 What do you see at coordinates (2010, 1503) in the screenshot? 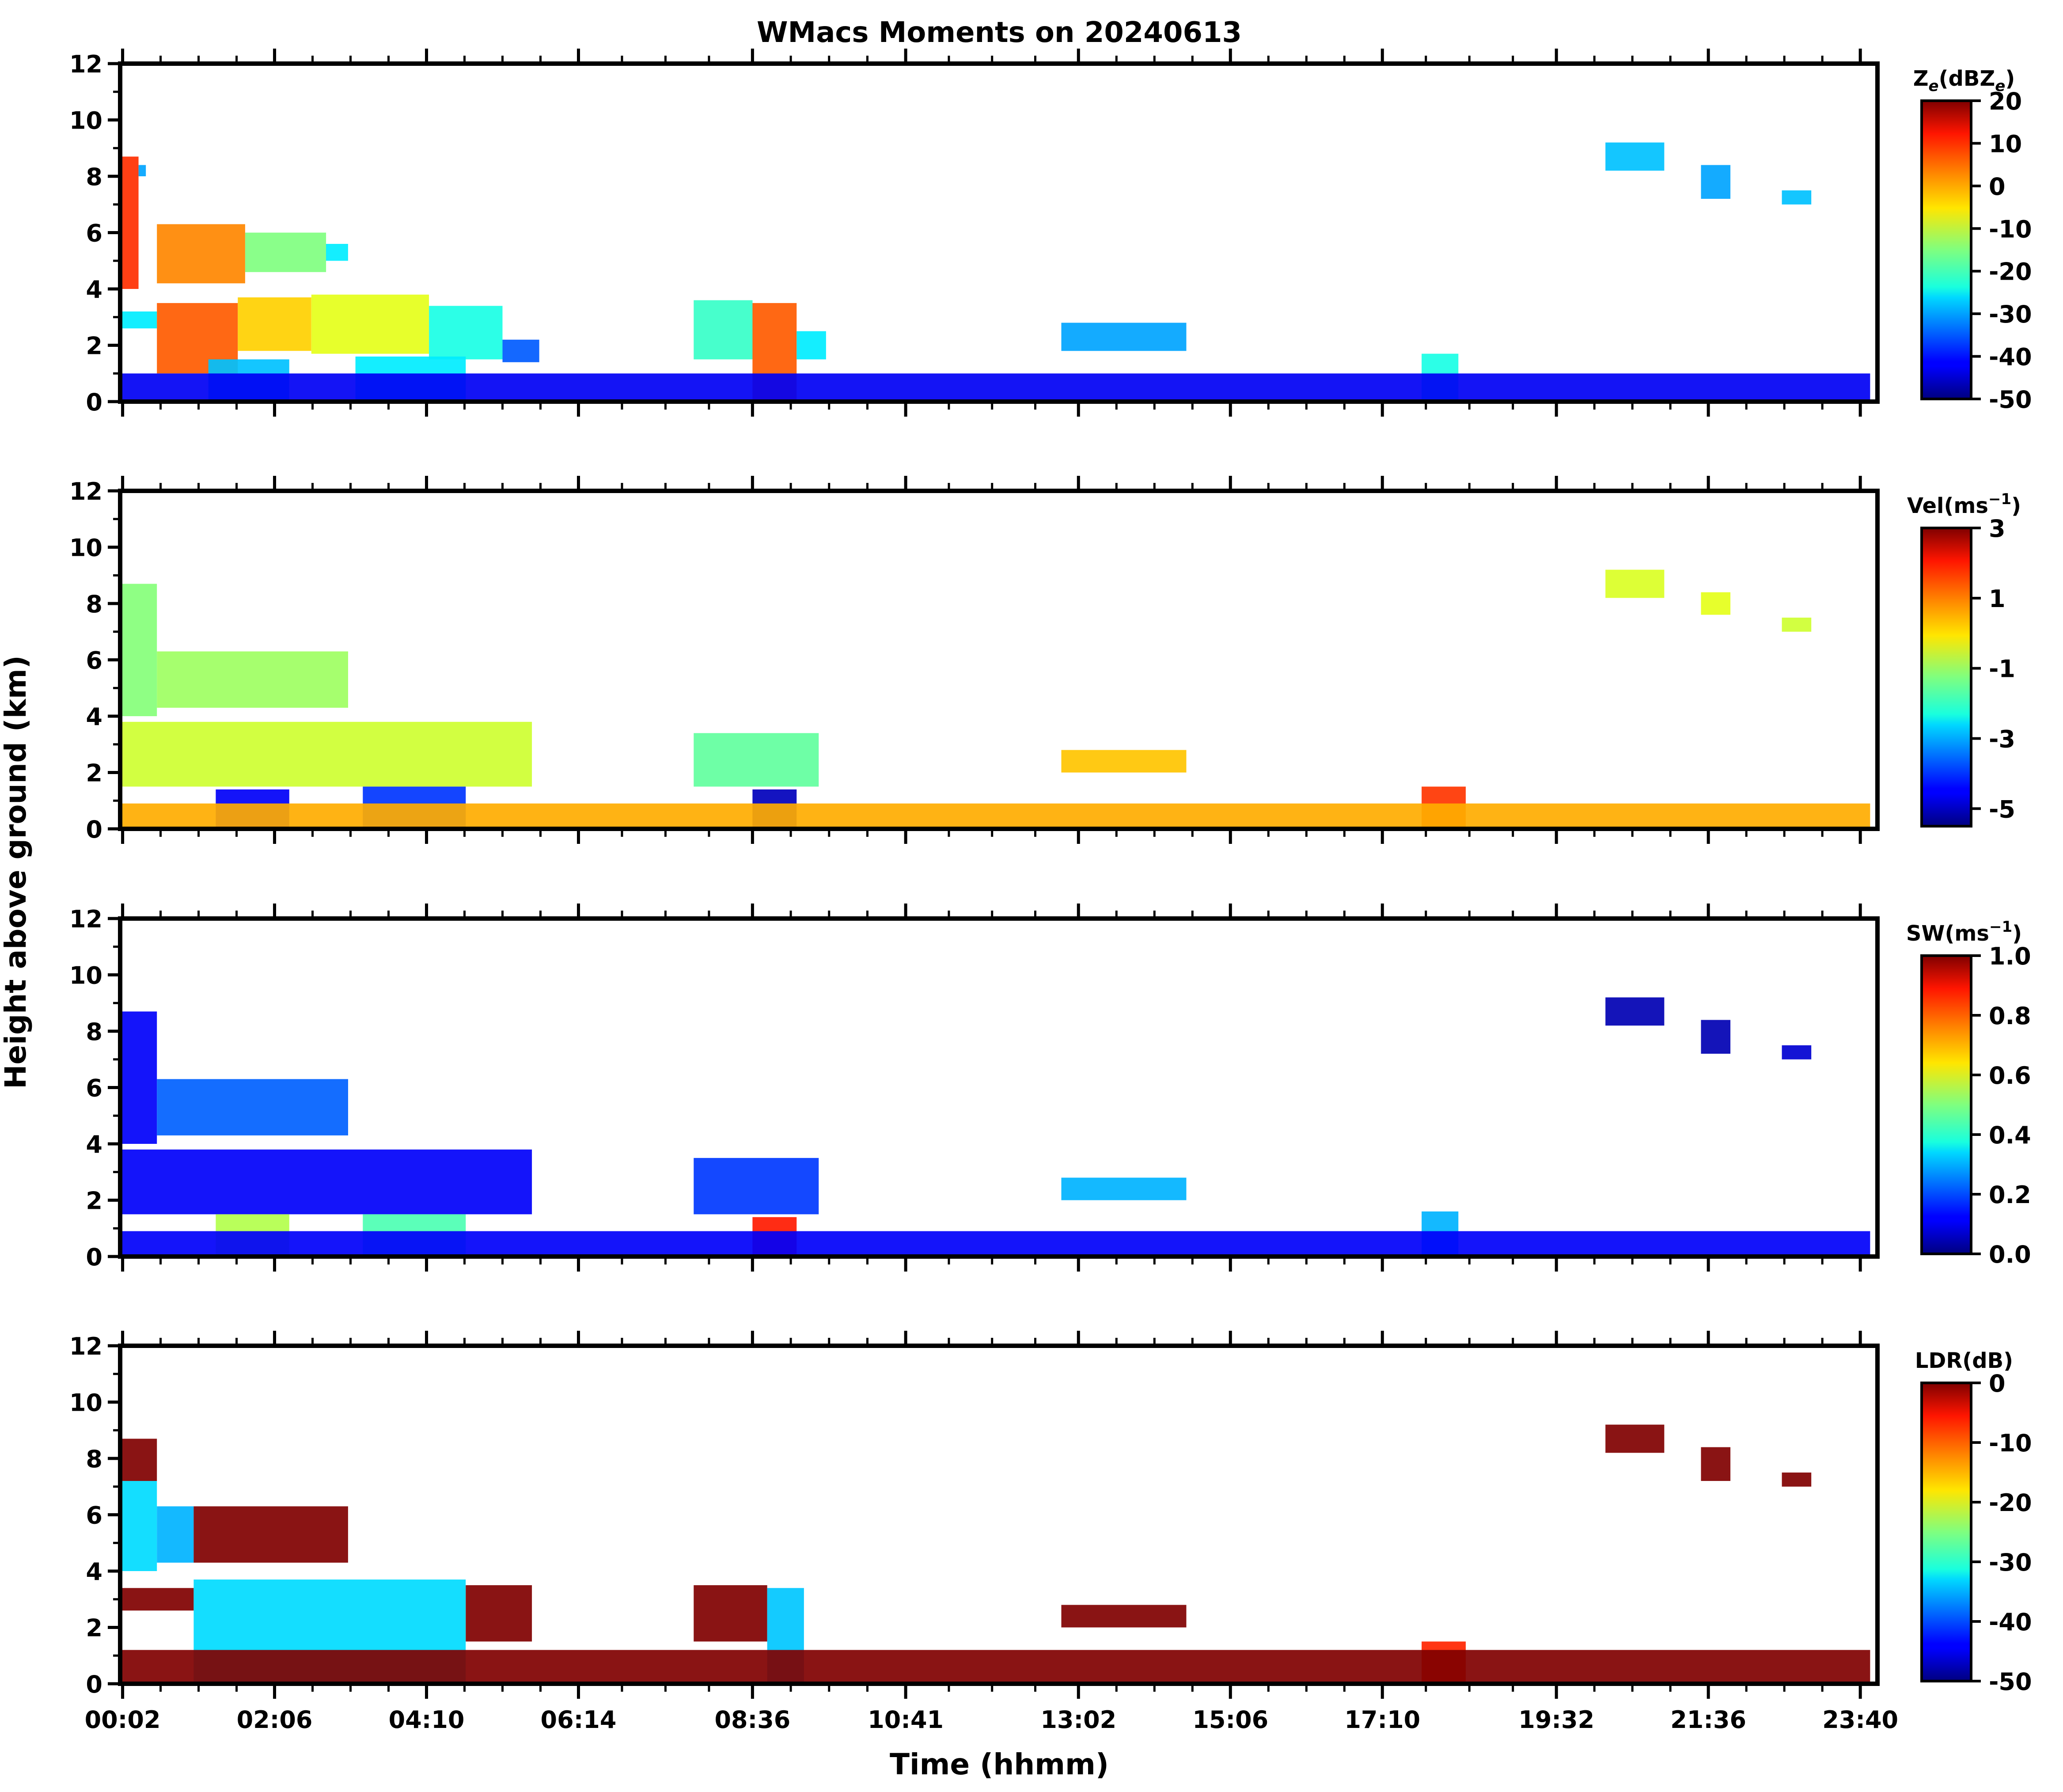
I see `colorbar-tick-label: -20` at bounding box center [2010, 1503].